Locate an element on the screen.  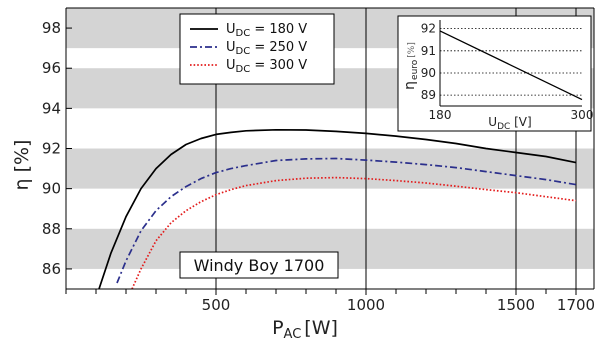
legend-box is located at coordinates (257, 49).